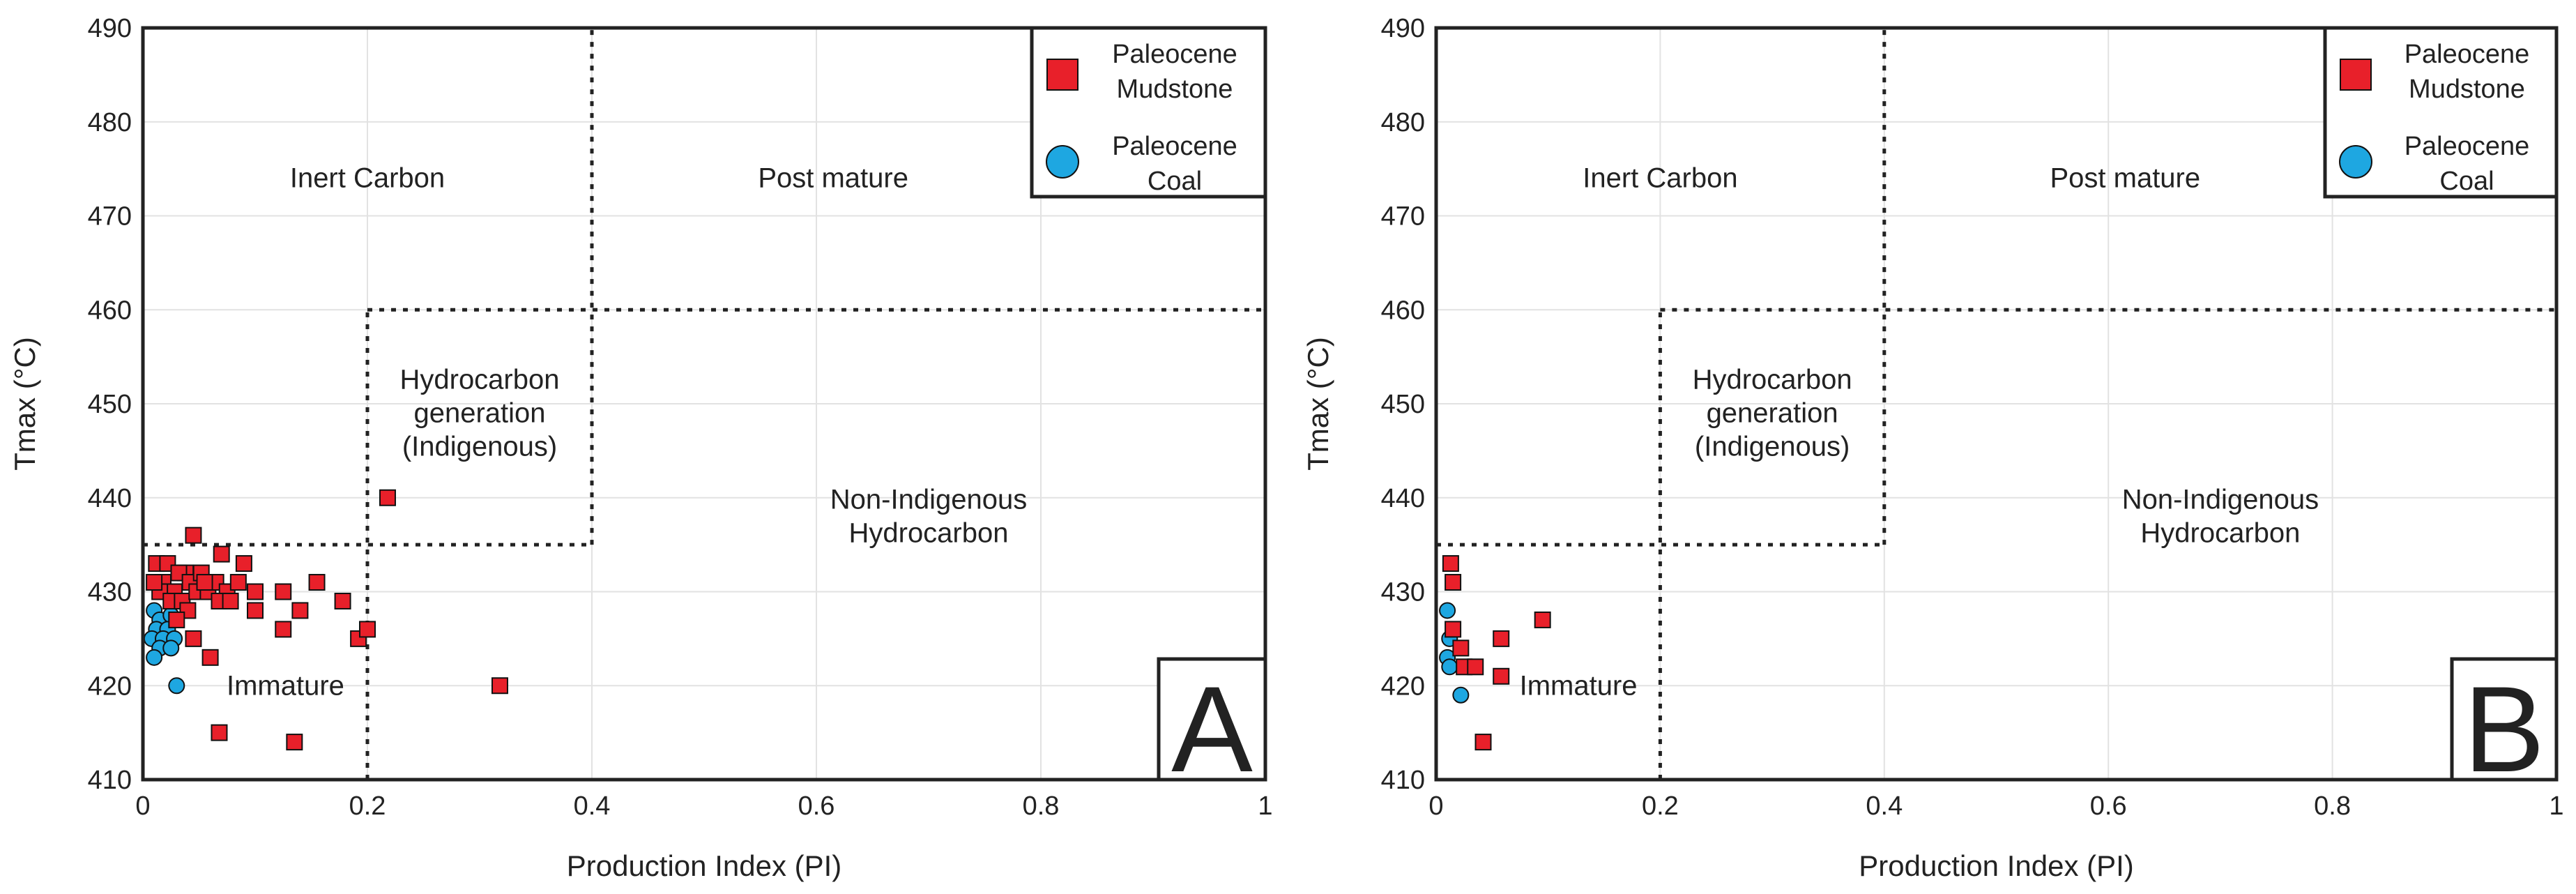 Image resolution: width=2576 pixels, height=894 pixels. What do you see at coordinates (2504, 730) in the screenshot?
I see `panel-letter: B` at bounding box center [2504, 730].